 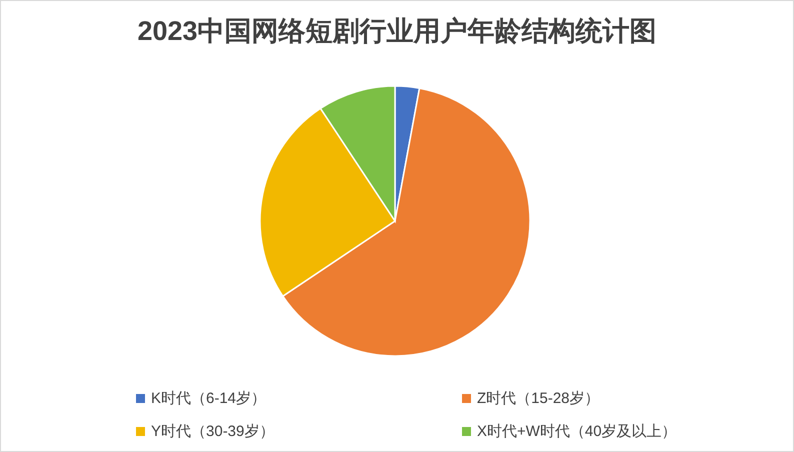 What do you see at coordinates (538, 398) in the screenshot?
I see `legend-label: Z时代（15-28岁）` at bounding box center [538, 398].